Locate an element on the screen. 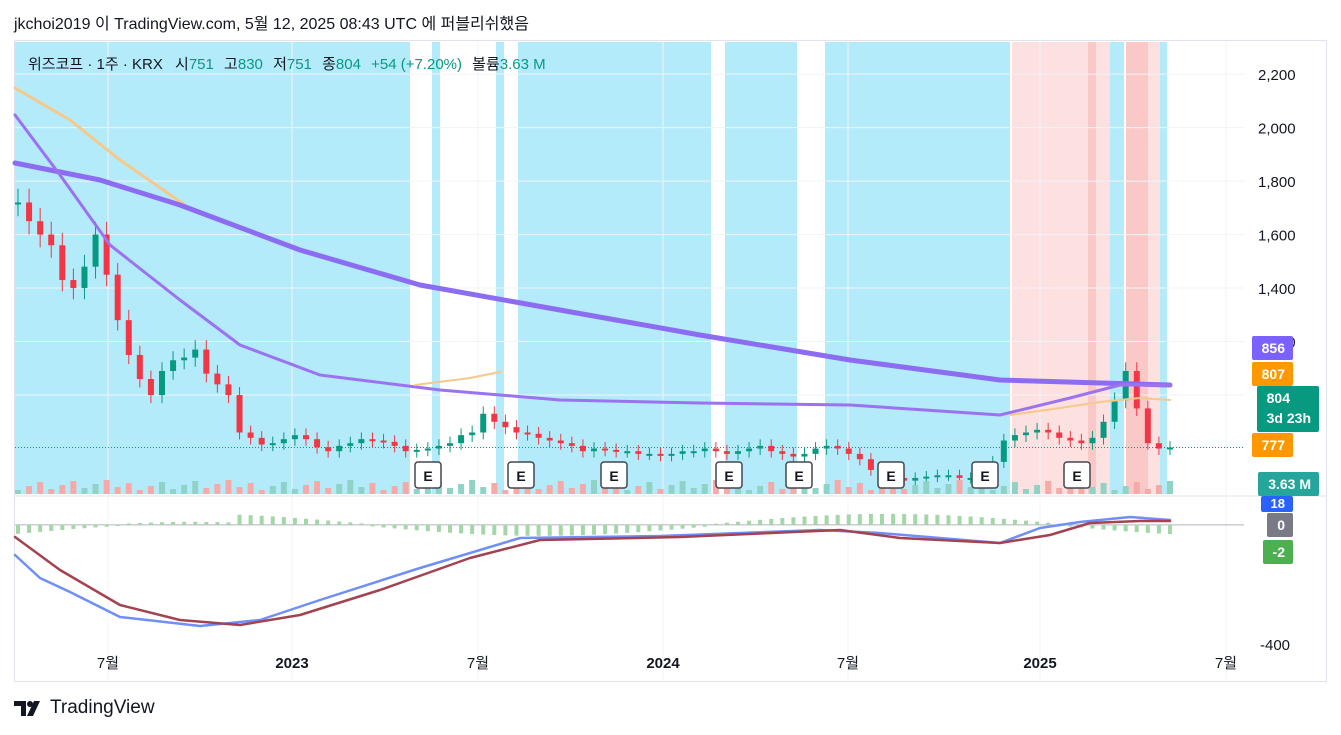 This screenshot has width=1341, height=735. macd-zero-tag: 0 is located at coordinates (1280, 525).